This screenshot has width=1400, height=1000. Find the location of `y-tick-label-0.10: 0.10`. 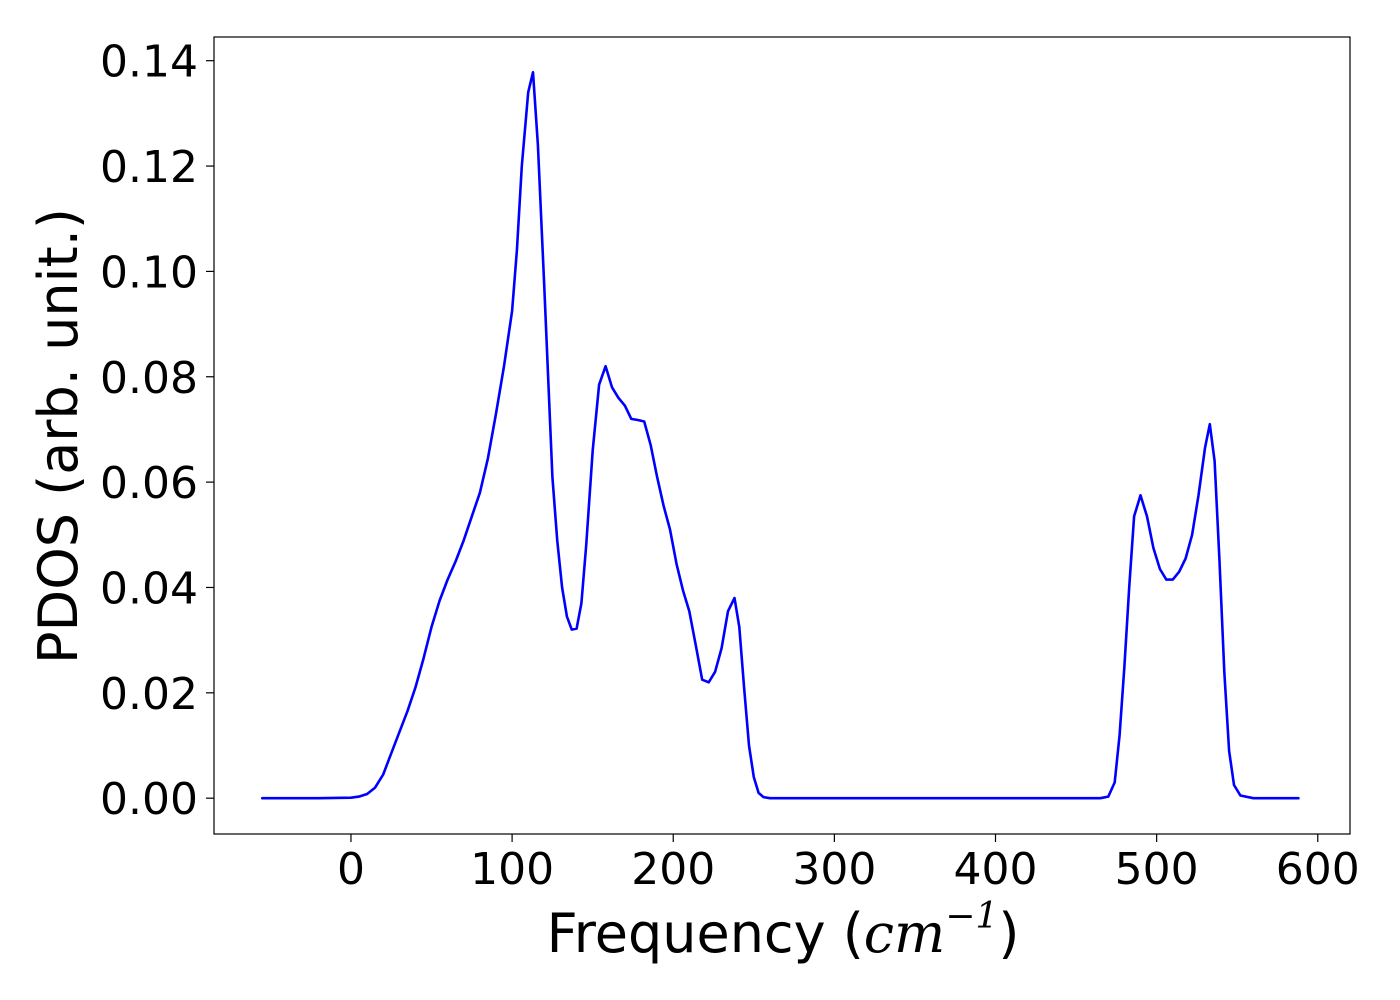

y-tick-label-0.10: 0.10 is located at coordinates (149, 272).